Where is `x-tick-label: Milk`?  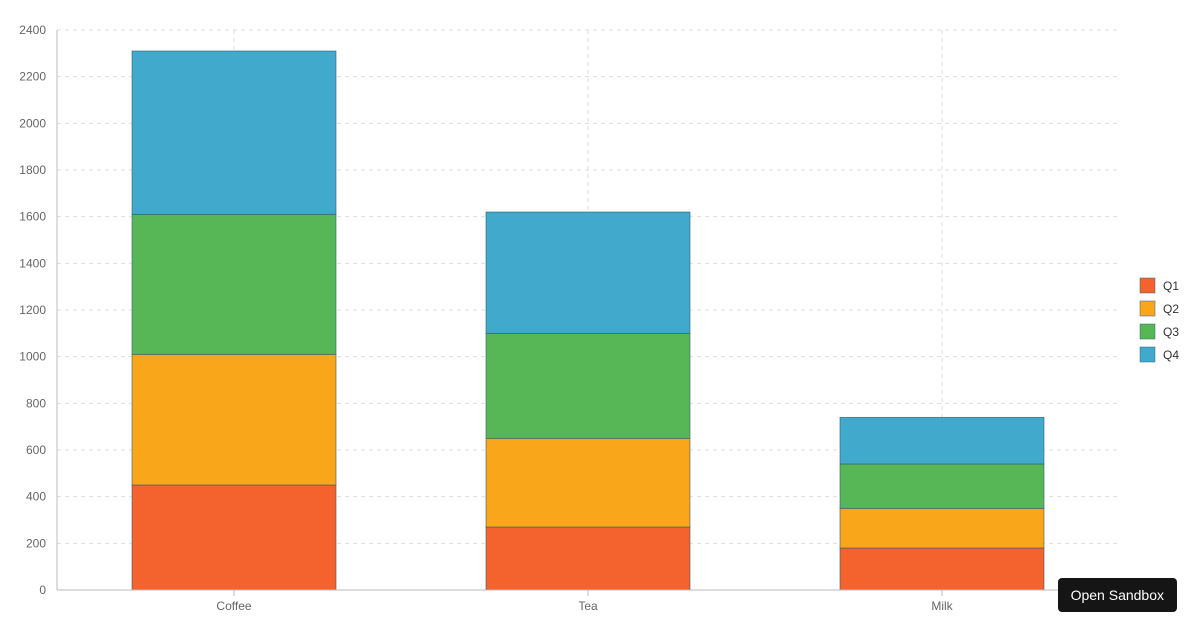 x-tick-label: Milk is located at coordinates (942, 606).